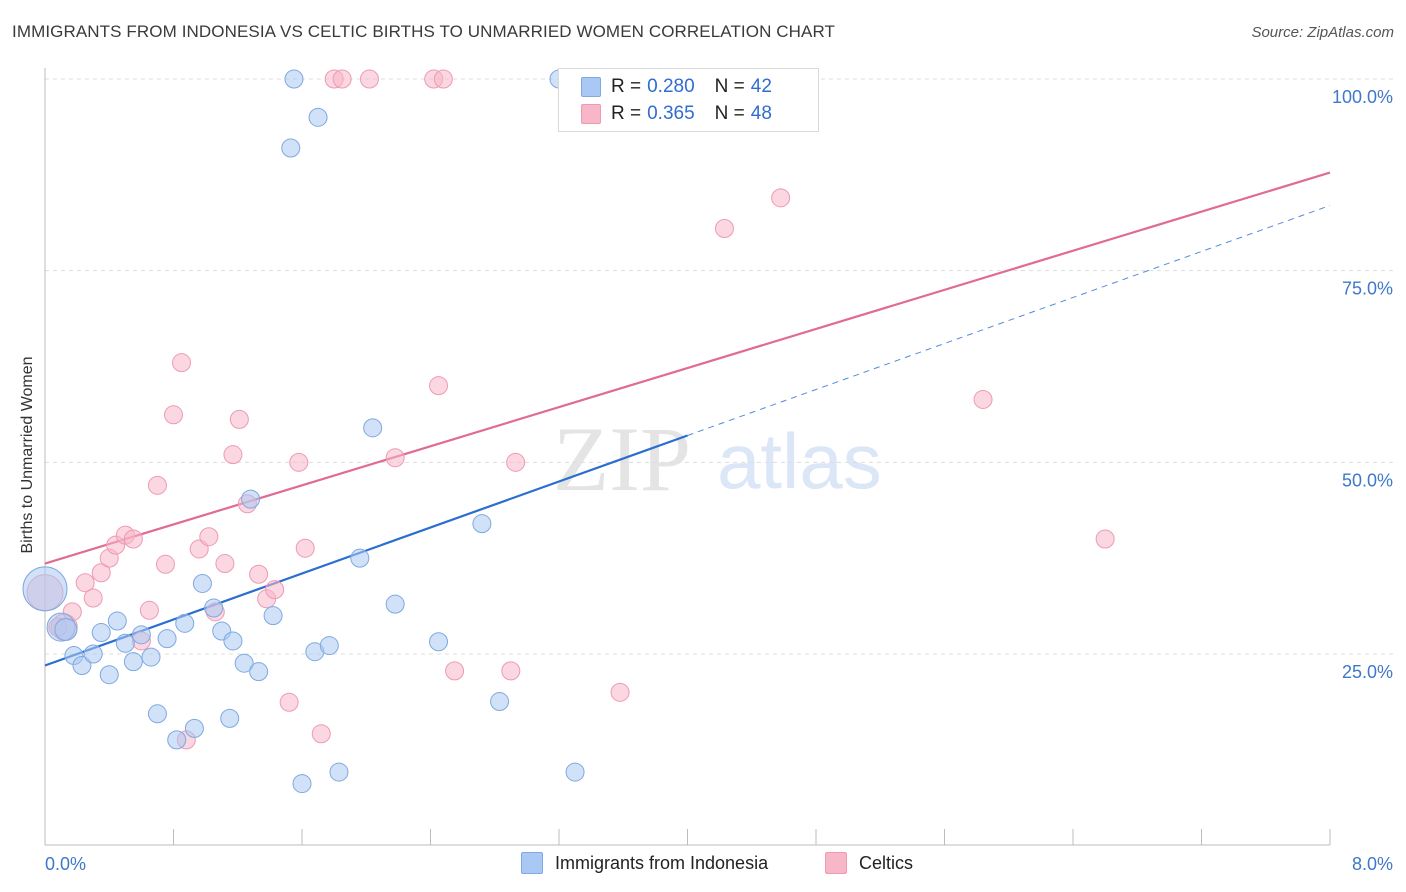 The width and height of the screenshot is (1406, 892). What do you see at coordinates (1372, 864) in the screenshot?
I see `x-tick-label: 8.0%` at bounding box center [1372, 864].